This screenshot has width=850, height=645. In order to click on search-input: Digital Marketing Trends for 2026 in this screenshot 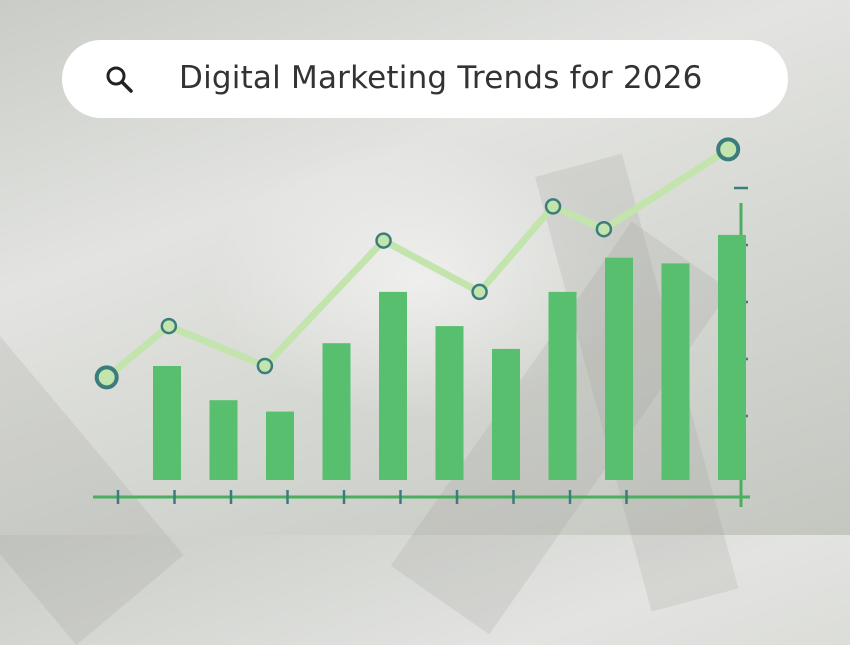, I will do `click(441, 78)`.